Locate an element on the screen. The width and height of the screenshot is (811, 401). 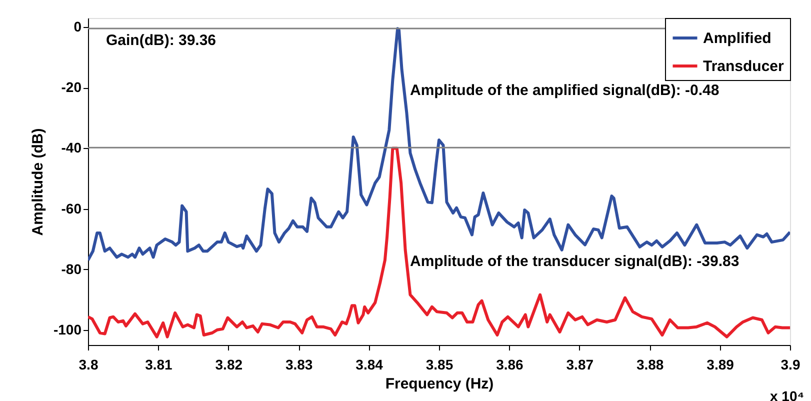
y-tick-label: -20 is located at coordinates (71, 87).